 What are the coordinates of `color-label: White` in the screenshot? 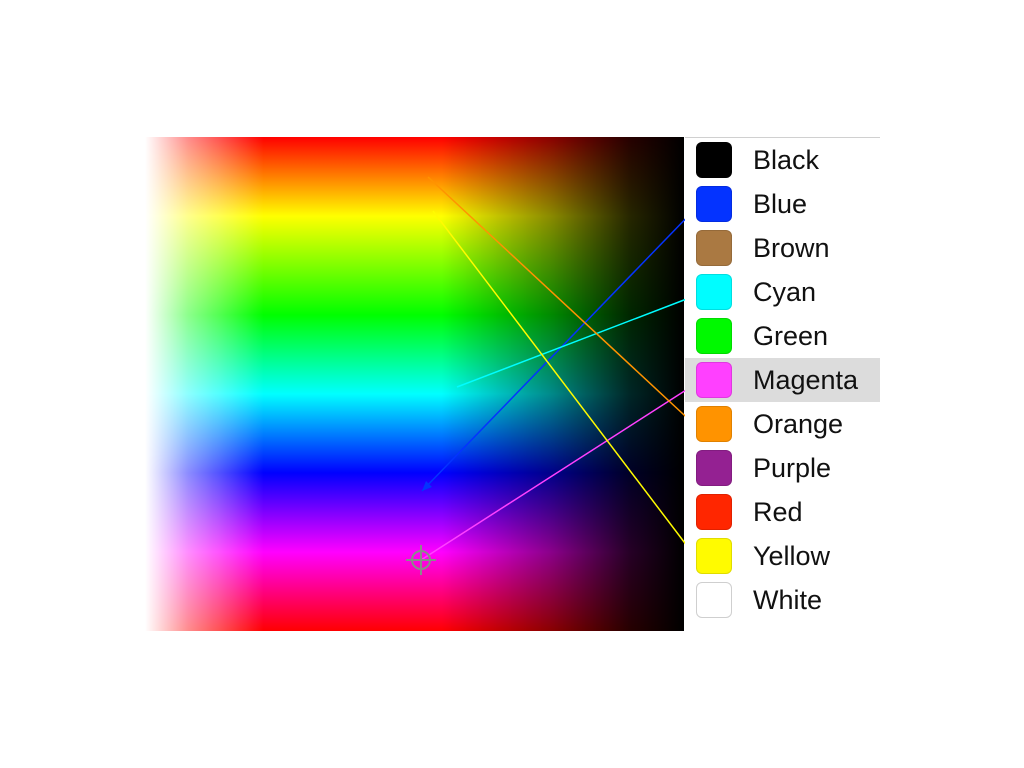 It's located at (788, 599).